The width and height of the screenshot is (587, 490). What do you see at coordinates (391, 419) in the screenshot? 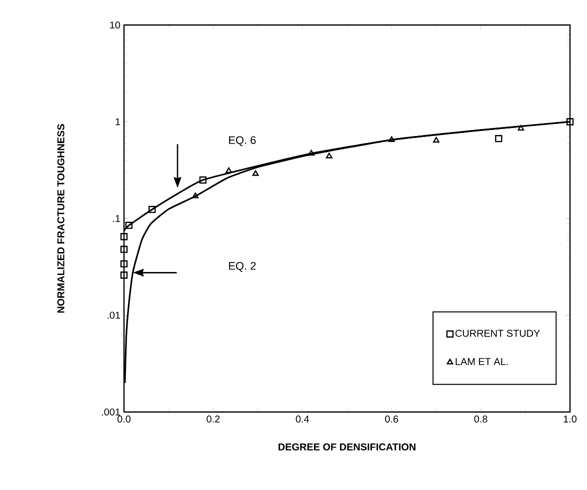
I see `x-tick-label: 0.6` at bounding box center [391, 419].